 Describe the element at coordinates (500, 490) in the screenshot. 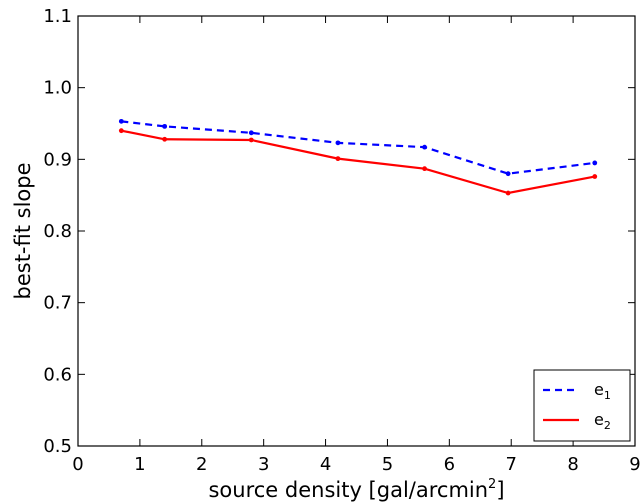

I see `x-axis-label-tail: ]` at that location.